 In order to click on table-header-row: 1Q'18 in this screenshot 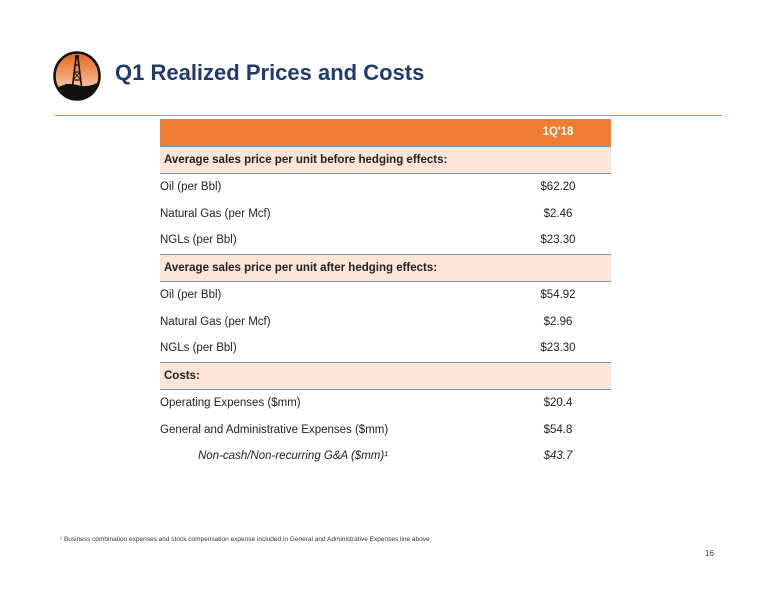, I will do `click(385, 132)`.